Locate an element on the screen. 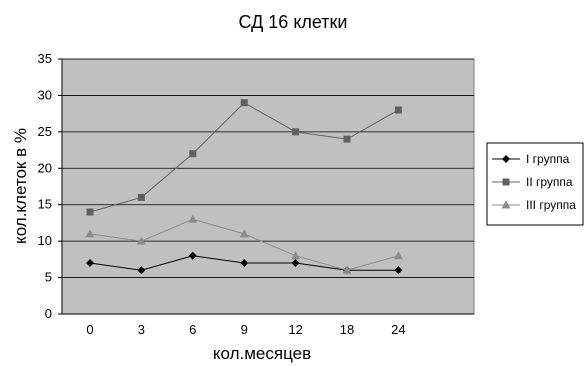 This screenshot has width=588, height=366. legend-item: III группа is located at coordinates (534, 205).